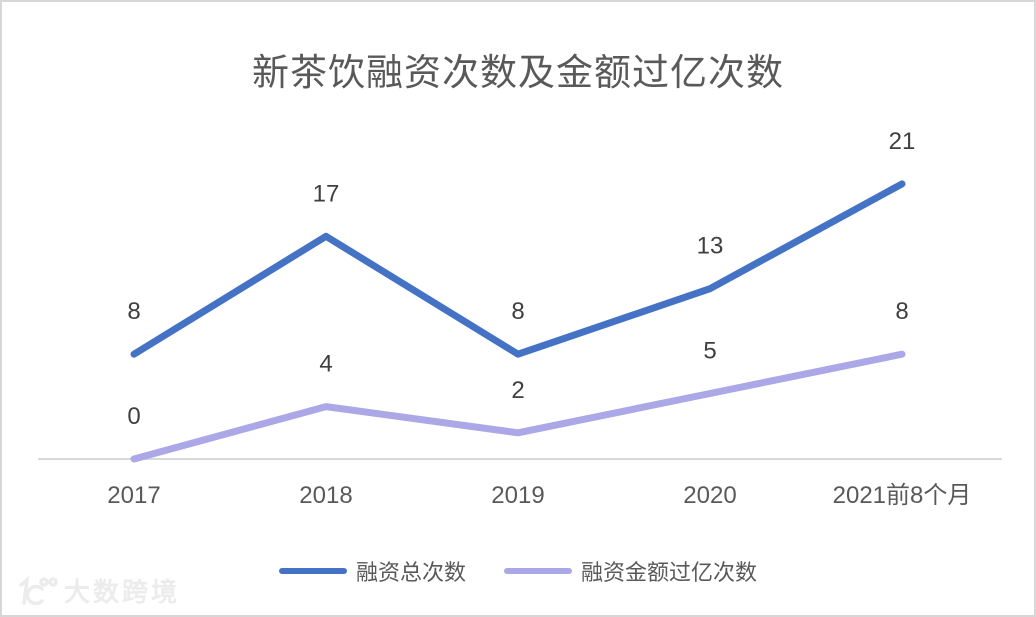 The image size is (1036, 617). Describe the element at coordinates (325, 364) in the screenshot. I see `data-label-series-1: 4` at that location.